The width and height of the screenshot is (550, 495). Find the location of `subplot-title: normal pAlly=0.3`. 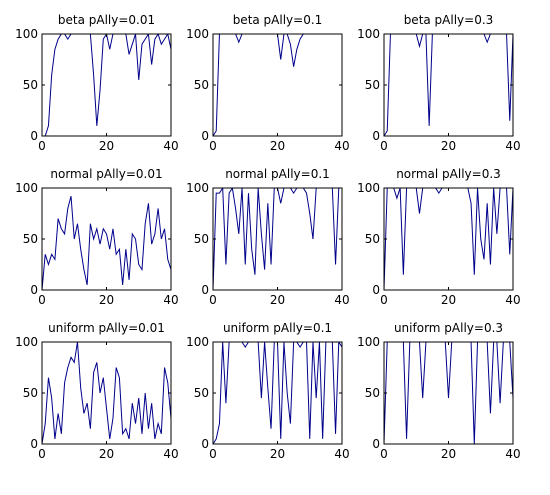

subplot-title: normal pAlly=0.3 is located at coordinates (448, 174).